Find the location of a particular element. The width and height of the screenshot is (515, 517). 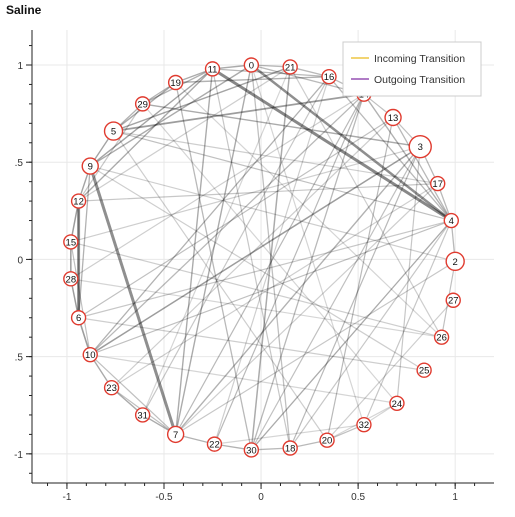

node-label: 28 is located at coordinates (71, 279).